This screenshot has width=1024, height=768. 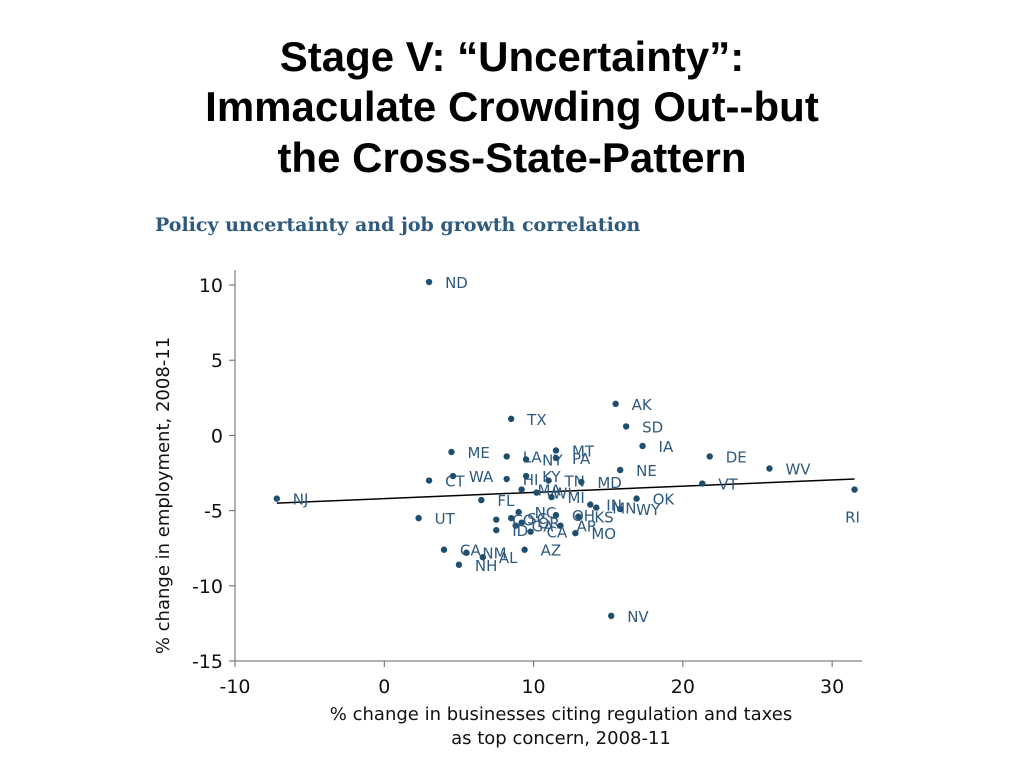 What do you see at coordinates (683, 687) in the screenshot?
I see `x-tick-label: 20` at bounding box center [683, 687].